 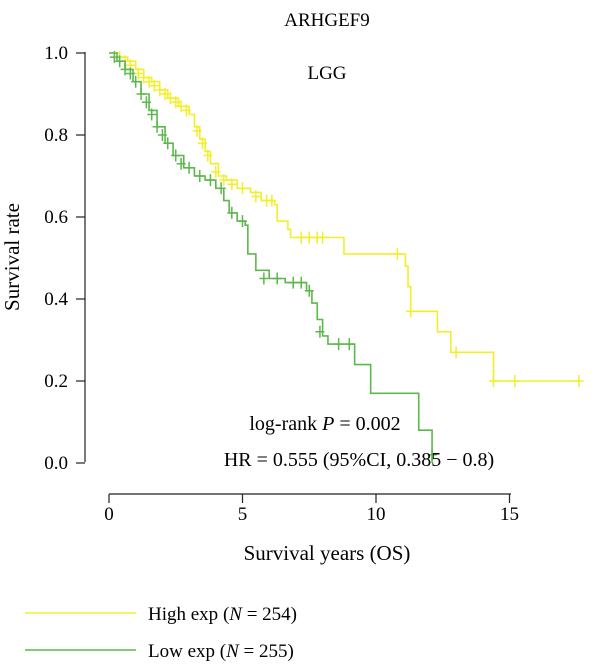 What do you see at coordinates (161, 633) in the screenshot?
I see `legend: High exp (N = 254) Low exp (N = 255)` at bounding box center [161, 633].